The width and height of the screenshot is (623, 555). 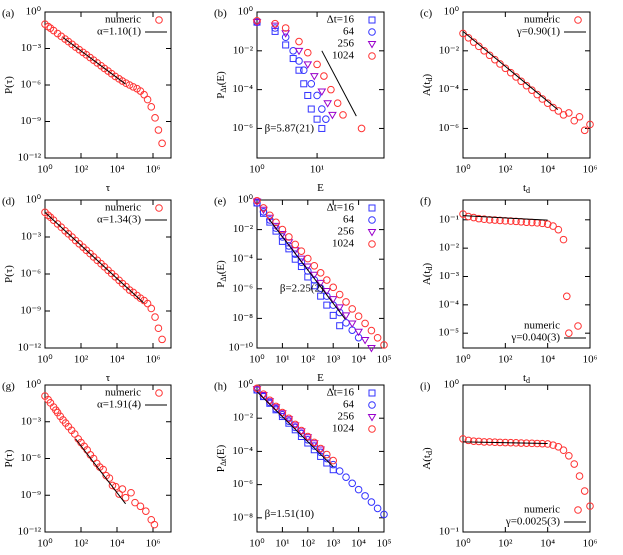 I want to click on x-tick-label: 10¹, so click(x=317, y=170).